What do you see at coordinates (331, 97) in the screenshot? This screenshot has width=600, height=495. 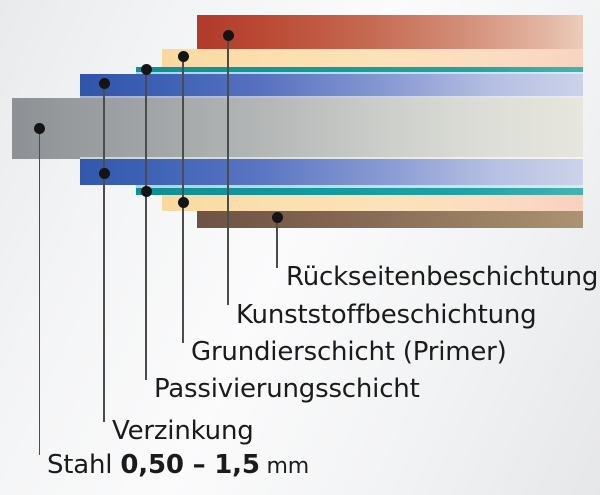 I see `seam-zinc-steel-top` at bounding box center [331, 97].